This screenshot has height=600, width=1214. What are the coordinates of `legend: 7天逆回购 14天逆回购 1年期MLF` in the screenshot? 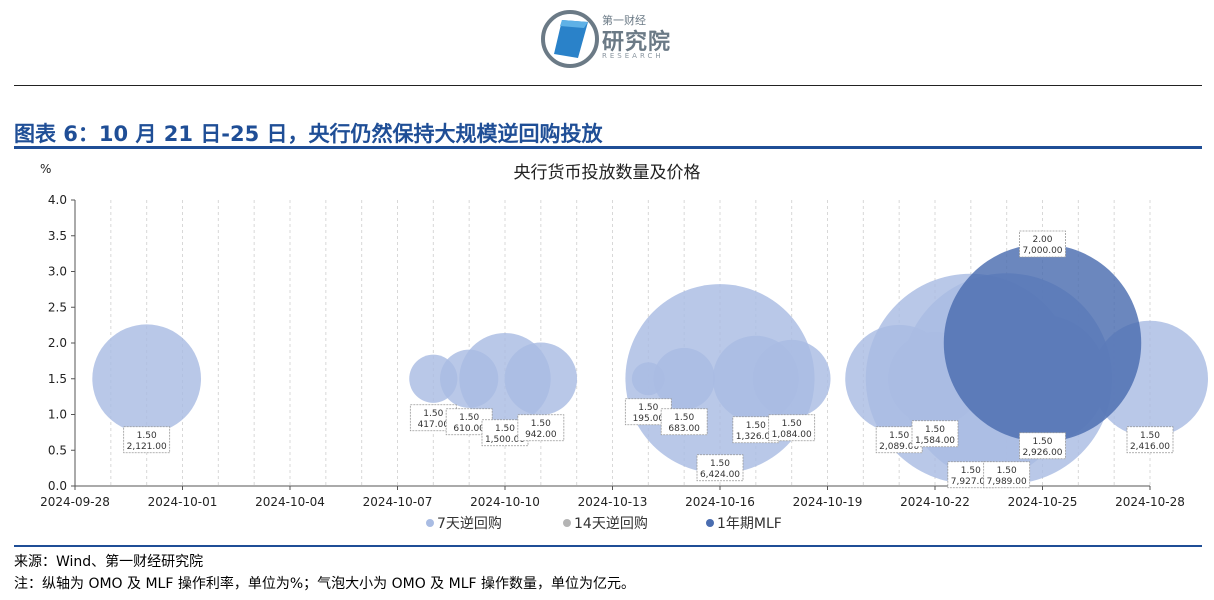 It's located at (604, 524).